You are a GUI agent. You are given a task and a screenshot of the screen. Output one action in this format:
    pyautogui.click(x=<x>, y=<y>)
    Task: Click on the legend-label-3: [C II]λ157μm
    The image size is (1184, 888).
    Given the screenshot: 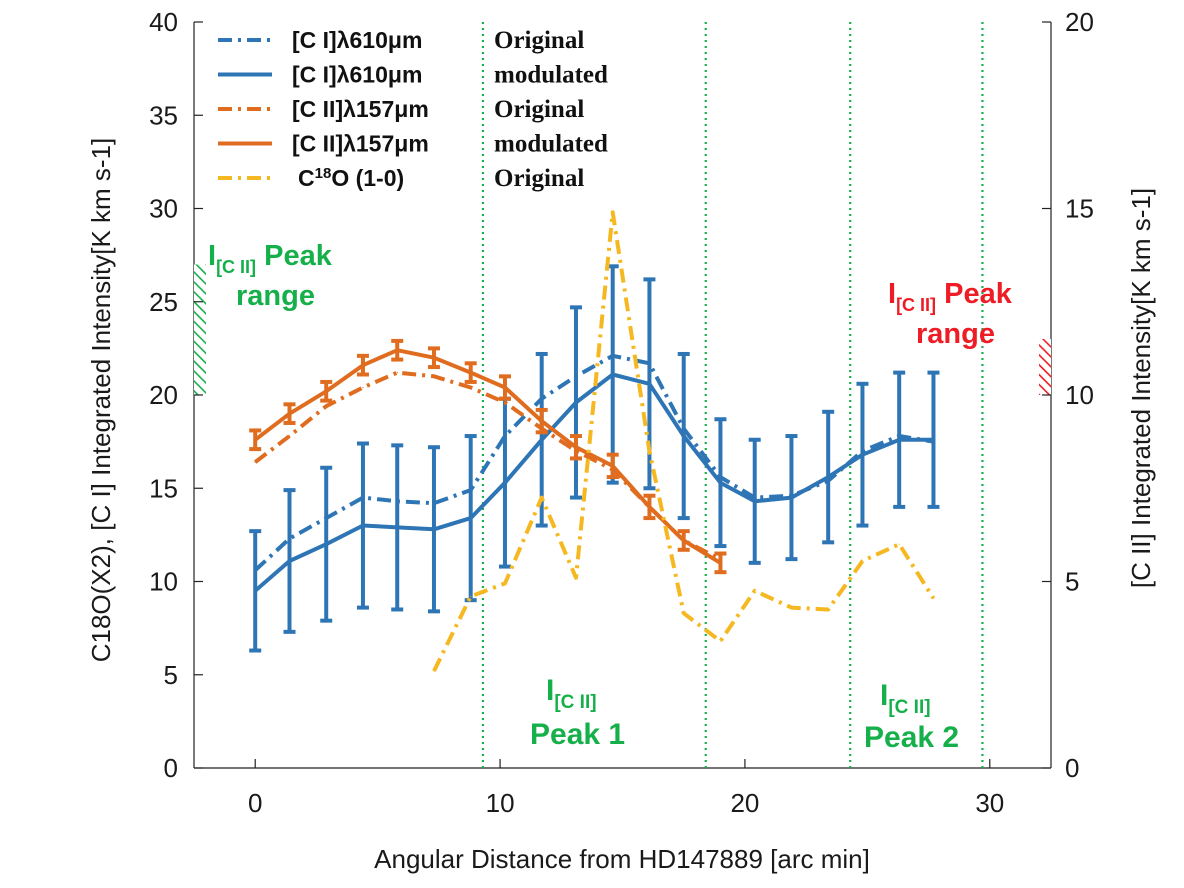 What is the action you would take?
    pyautogui.click(x=360, y=109)
    